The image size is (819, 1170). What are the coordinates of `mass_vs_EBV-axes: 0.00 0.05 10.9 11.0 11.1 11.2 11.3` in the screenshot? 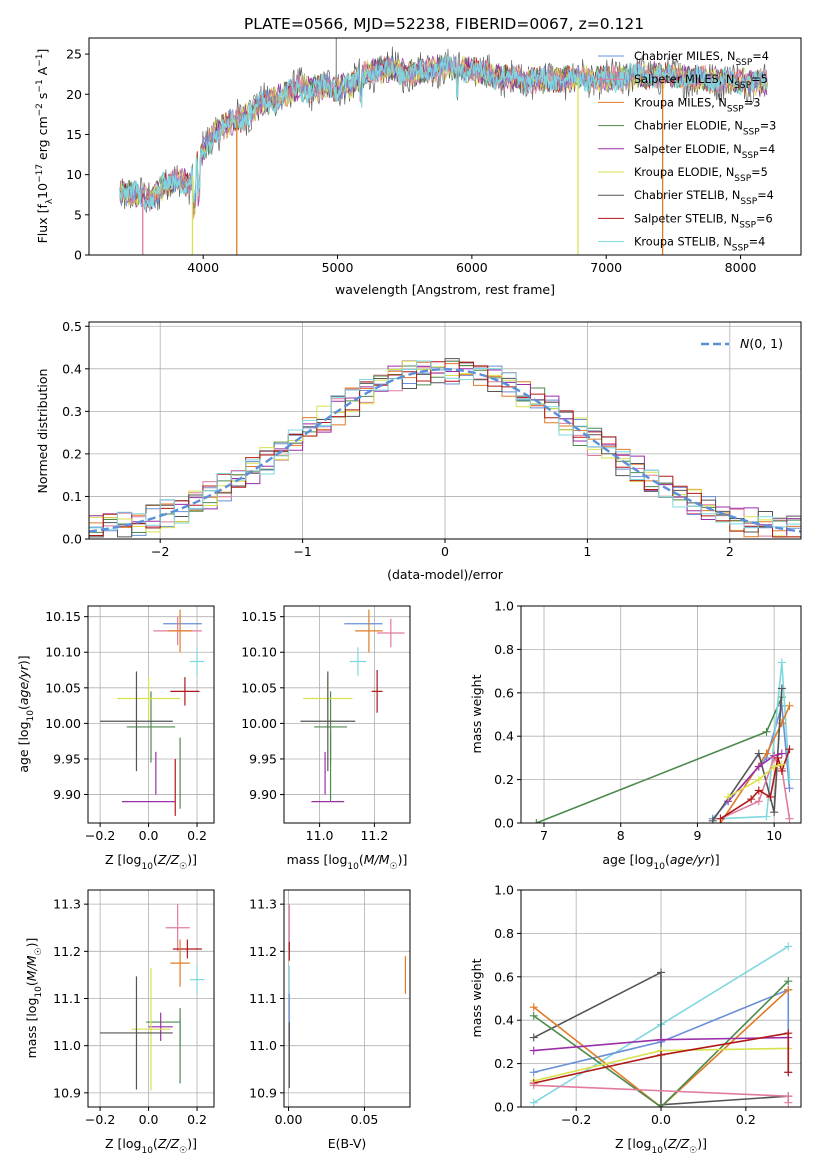 It's located at (330, 1008).